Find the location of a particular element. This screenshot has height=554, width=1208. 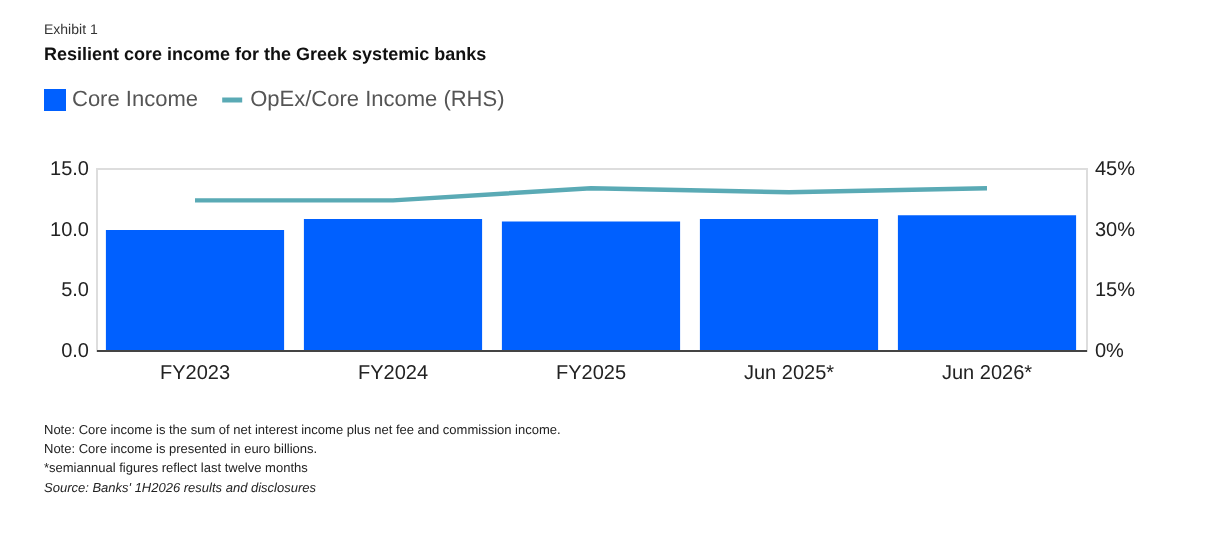

legend-label: OpEx/Core Income (RHS) is located at coordinates (377, 100).